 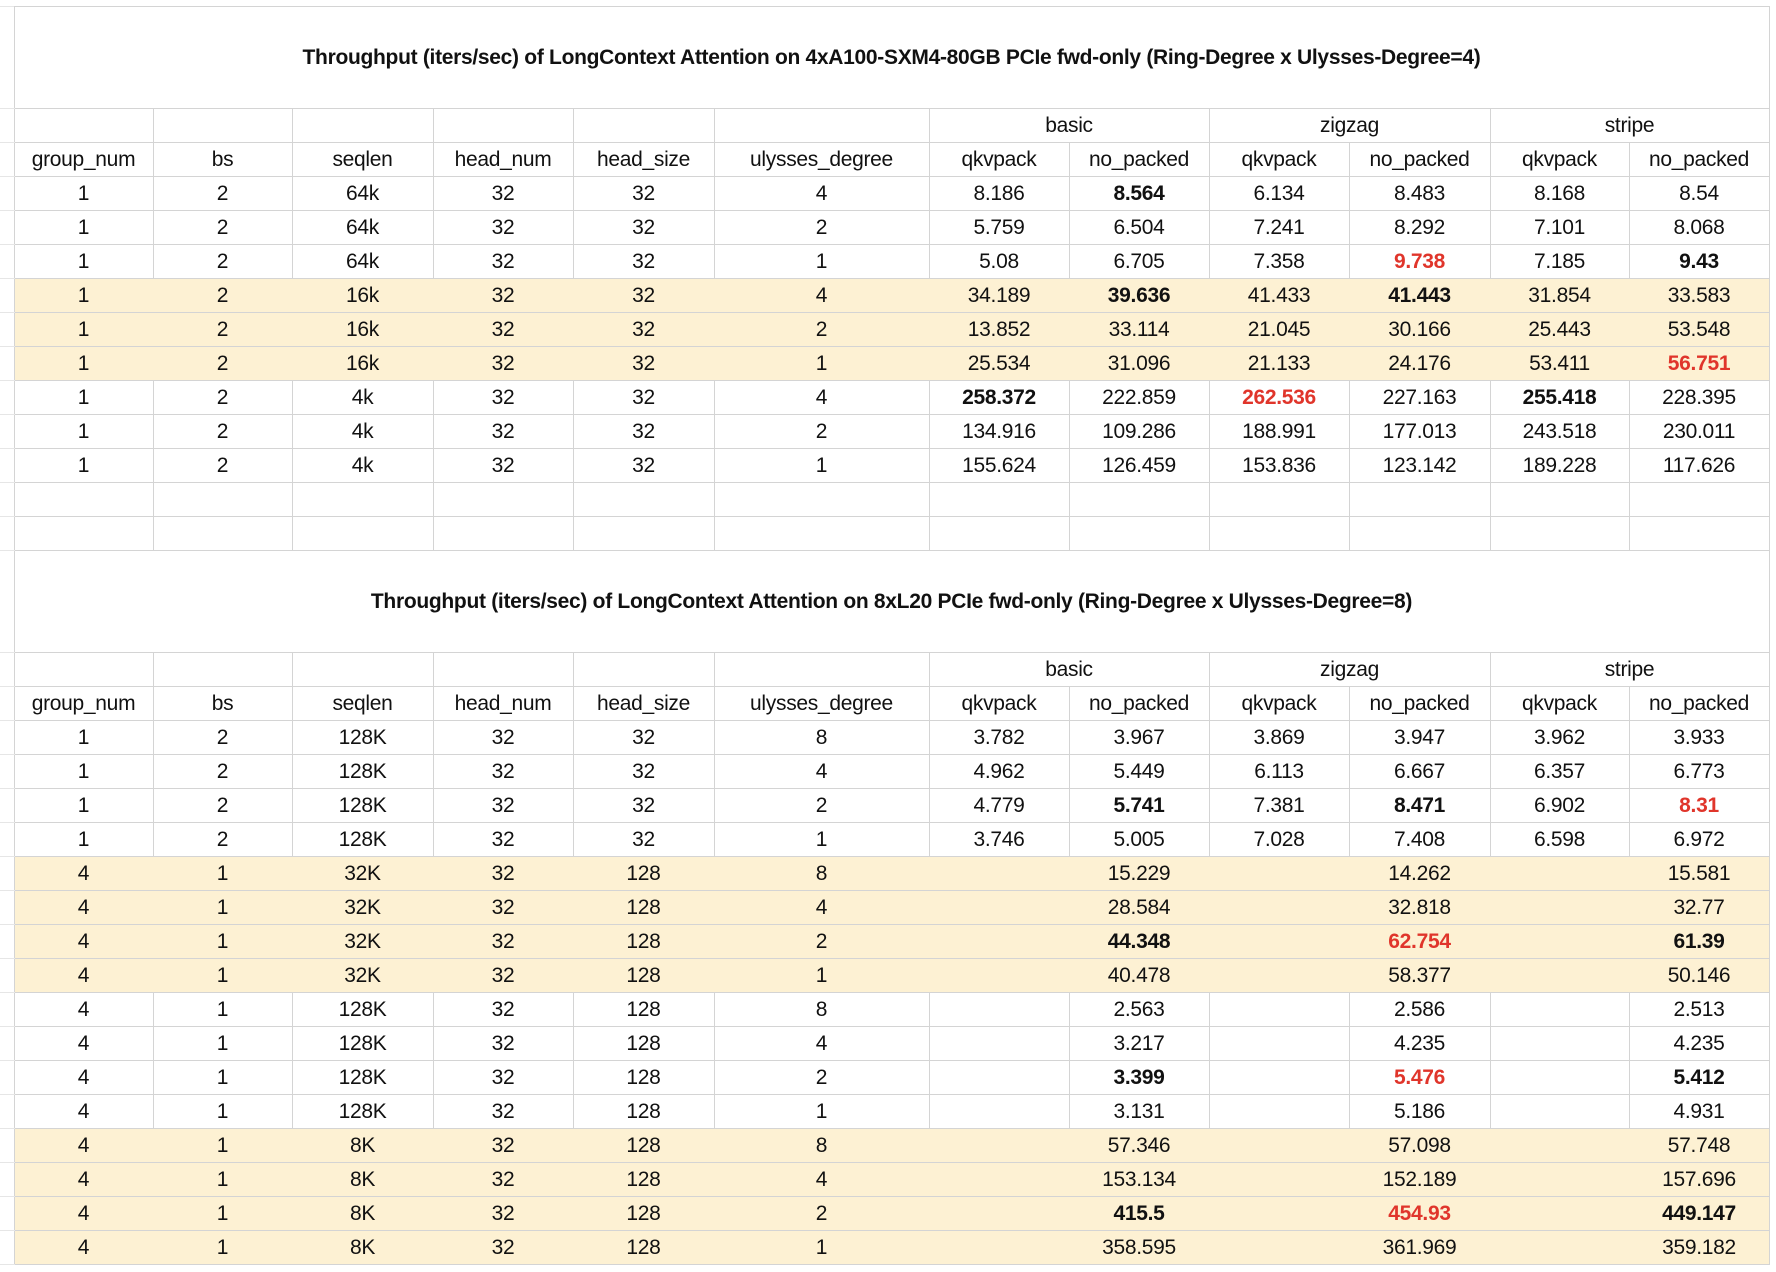 I want to click on result-cell-qkvpack: 3.782, so click(x=999, y=737).